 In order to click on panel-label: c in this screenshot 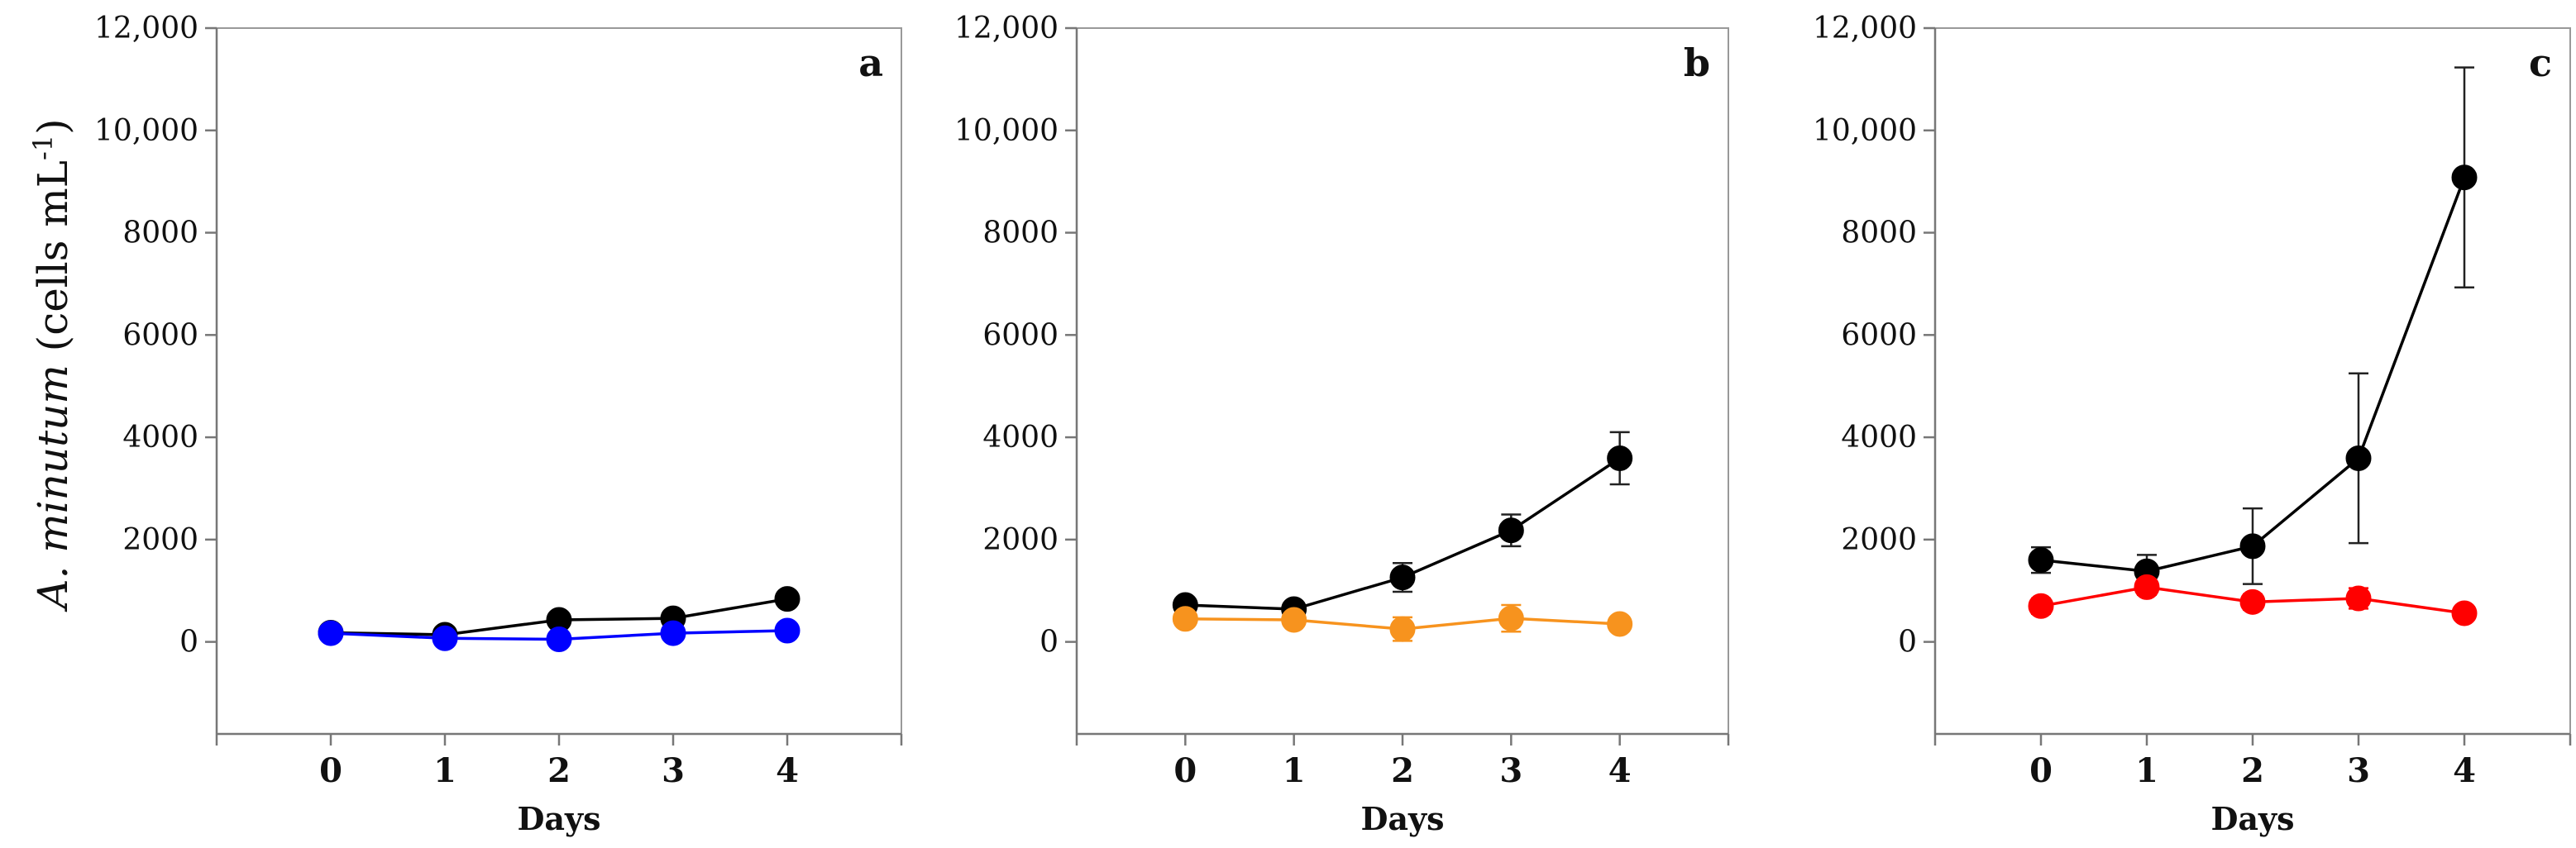, I will do `click(2540, 62)`.